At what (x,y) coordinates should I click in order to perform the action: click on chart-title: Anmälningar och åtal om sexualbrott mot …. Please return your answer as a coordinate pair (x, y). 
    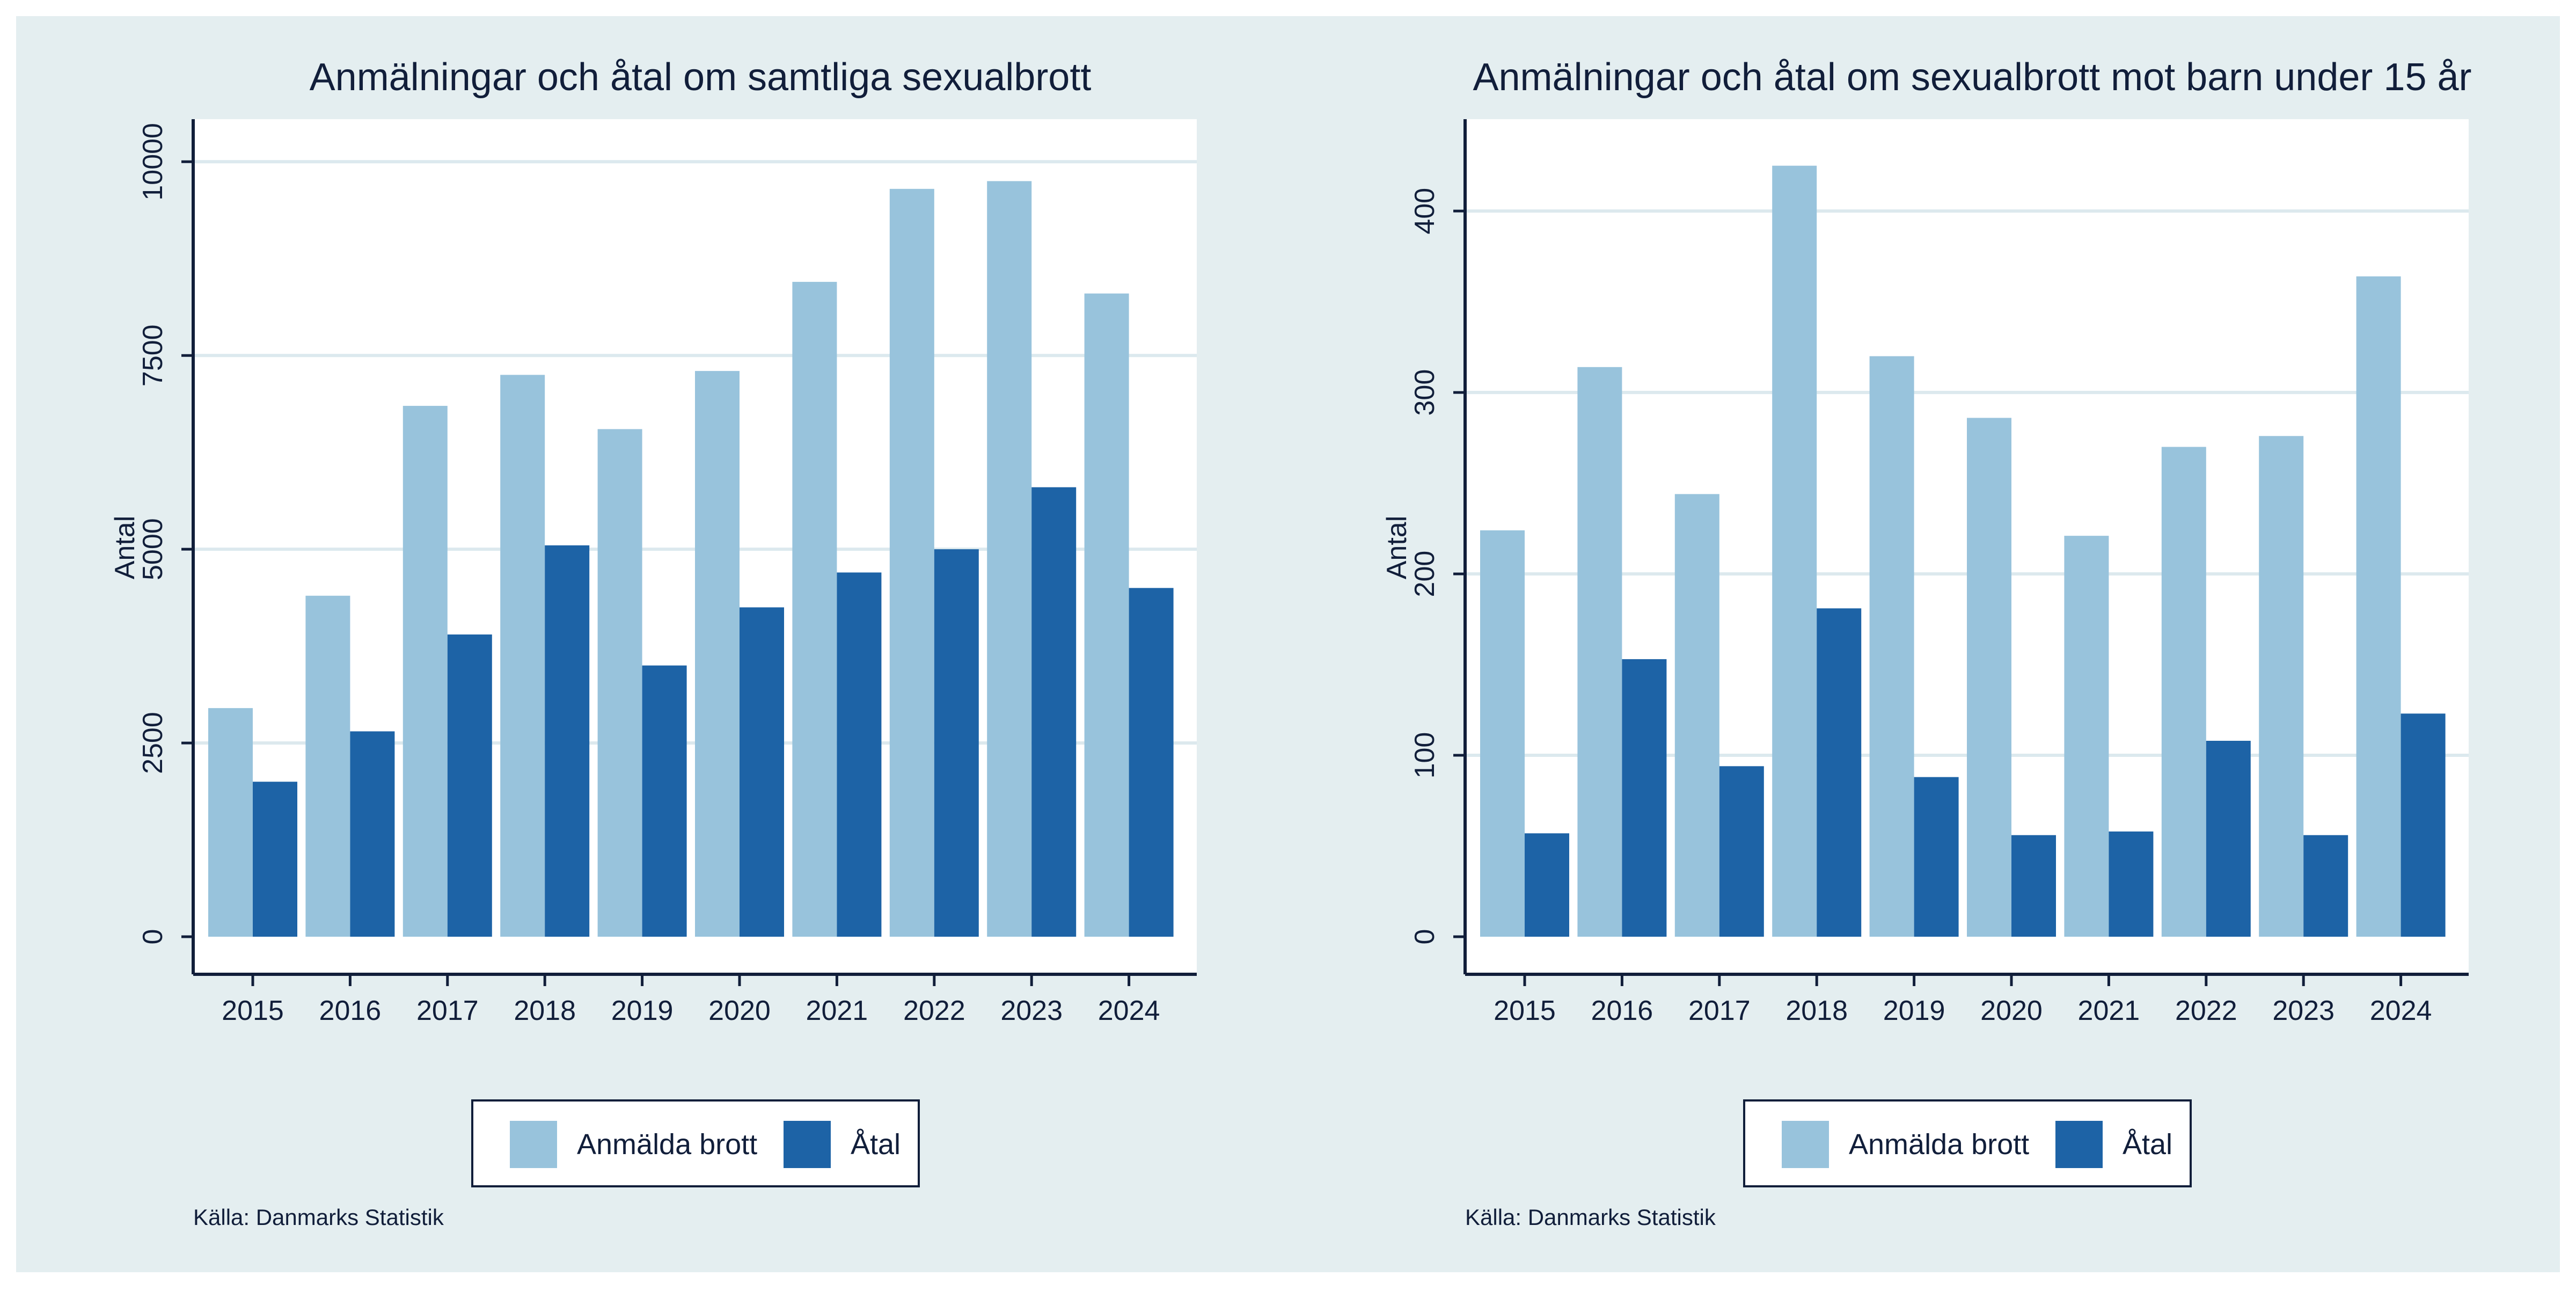
    Looking at the image, I should click on (1972, 77).